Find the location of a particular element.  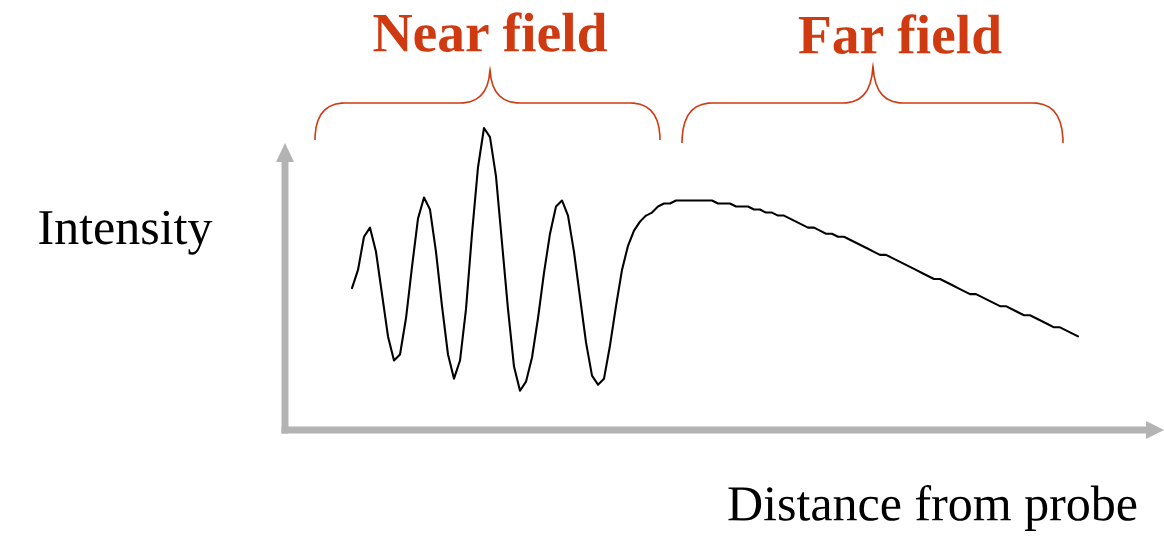

text: Near field is located at coordinates (490, 32).